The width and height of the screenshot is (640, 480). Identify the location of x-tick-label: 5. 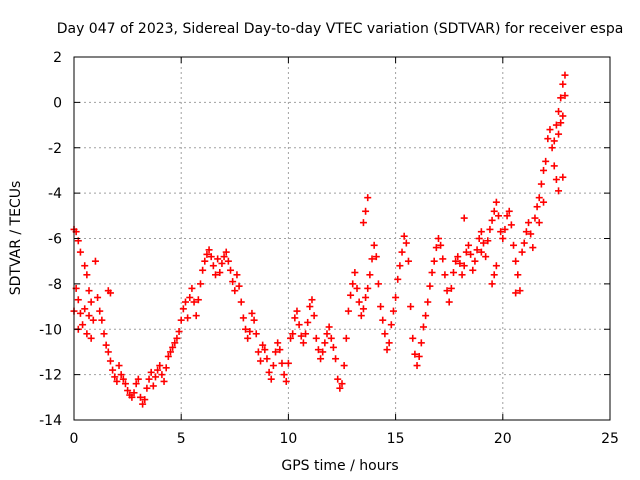
(181, 439).